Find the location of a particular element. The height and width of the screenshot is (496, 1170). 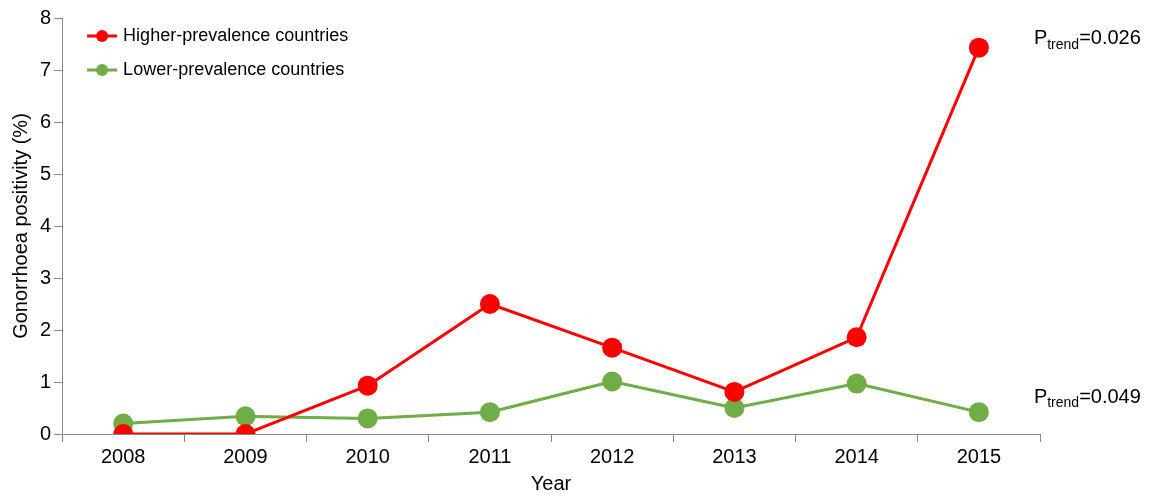

x-tick-label: 2012 is located at coordinates (612, 455).